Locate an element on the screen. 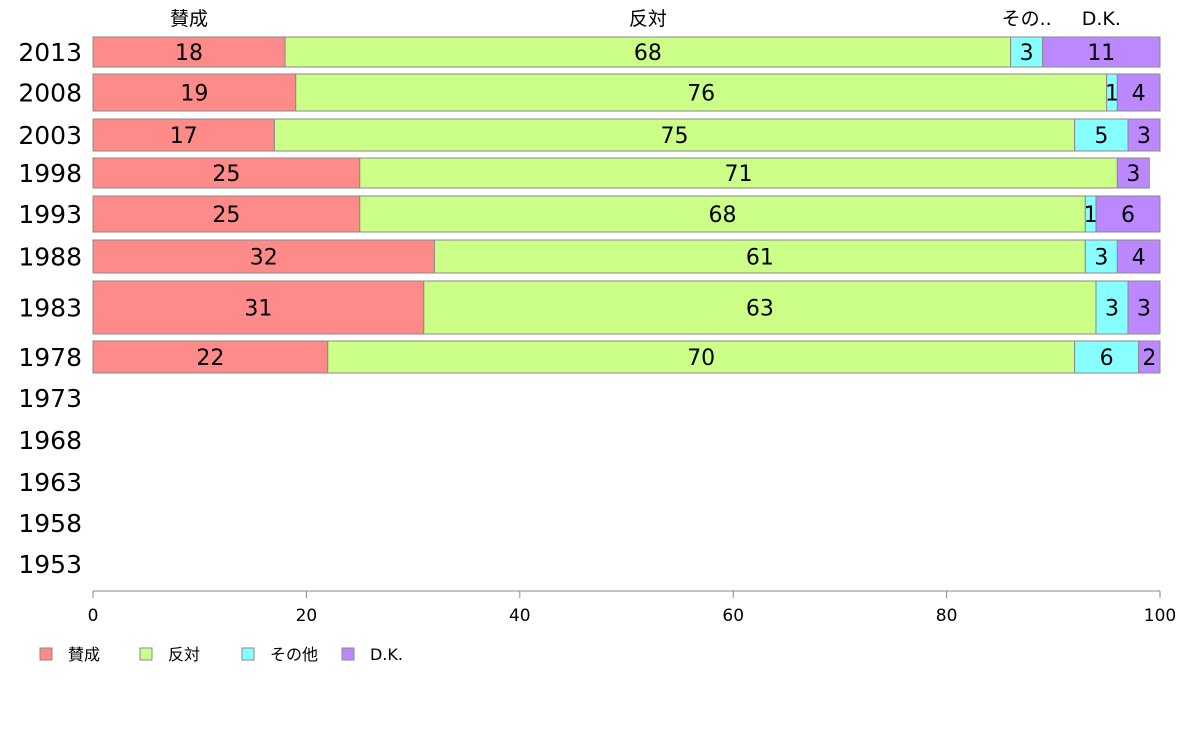 The image size is (1188, 736). year-label: 1988 is located at coordinates (50, 257).